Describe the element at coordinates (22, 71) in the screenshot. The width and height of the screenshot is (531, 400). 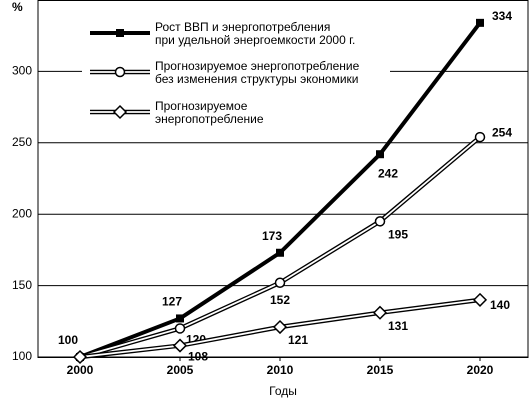
I see `y-tick-label: 300` at that location.